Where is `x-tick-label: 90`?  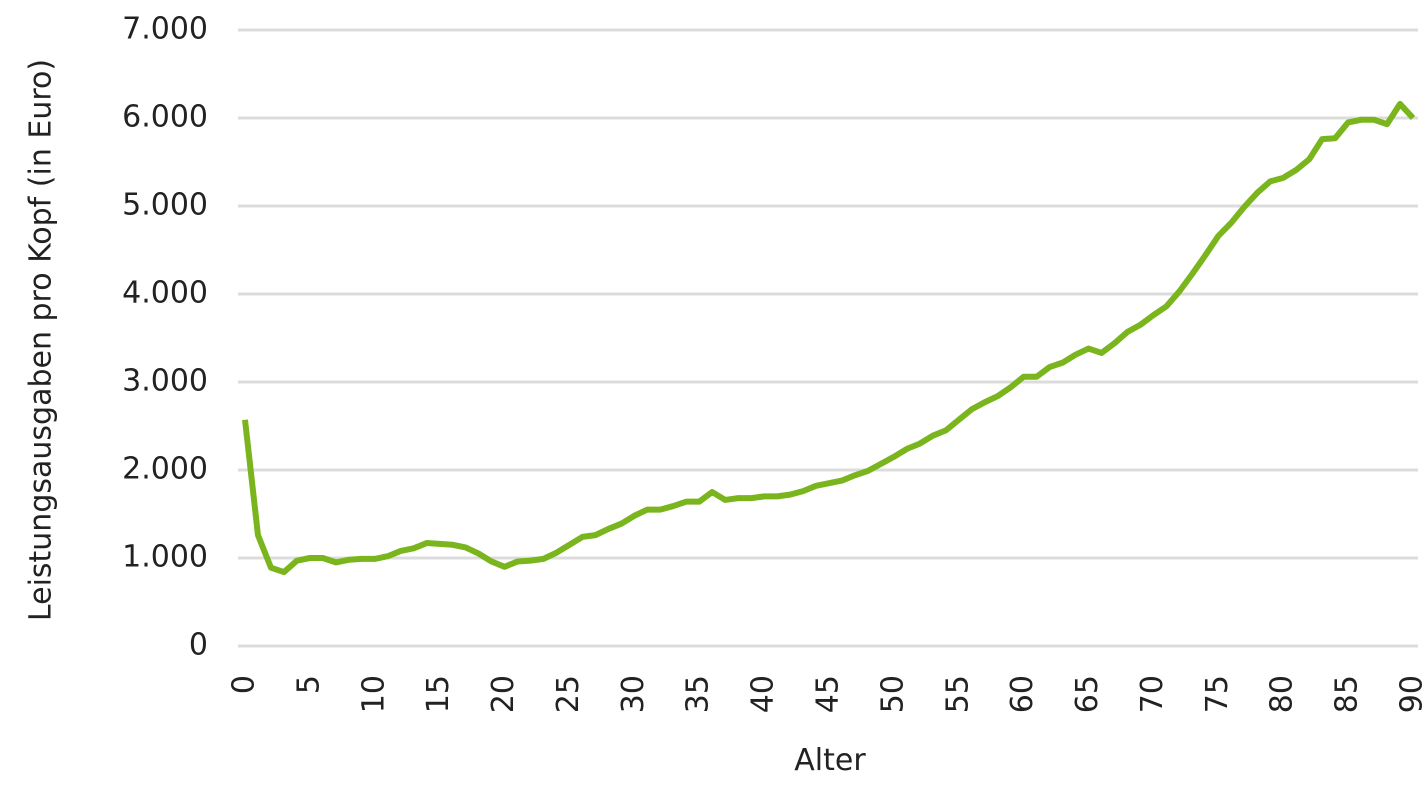
x-tick-label: 90 is located at coordinates (1410, 694).